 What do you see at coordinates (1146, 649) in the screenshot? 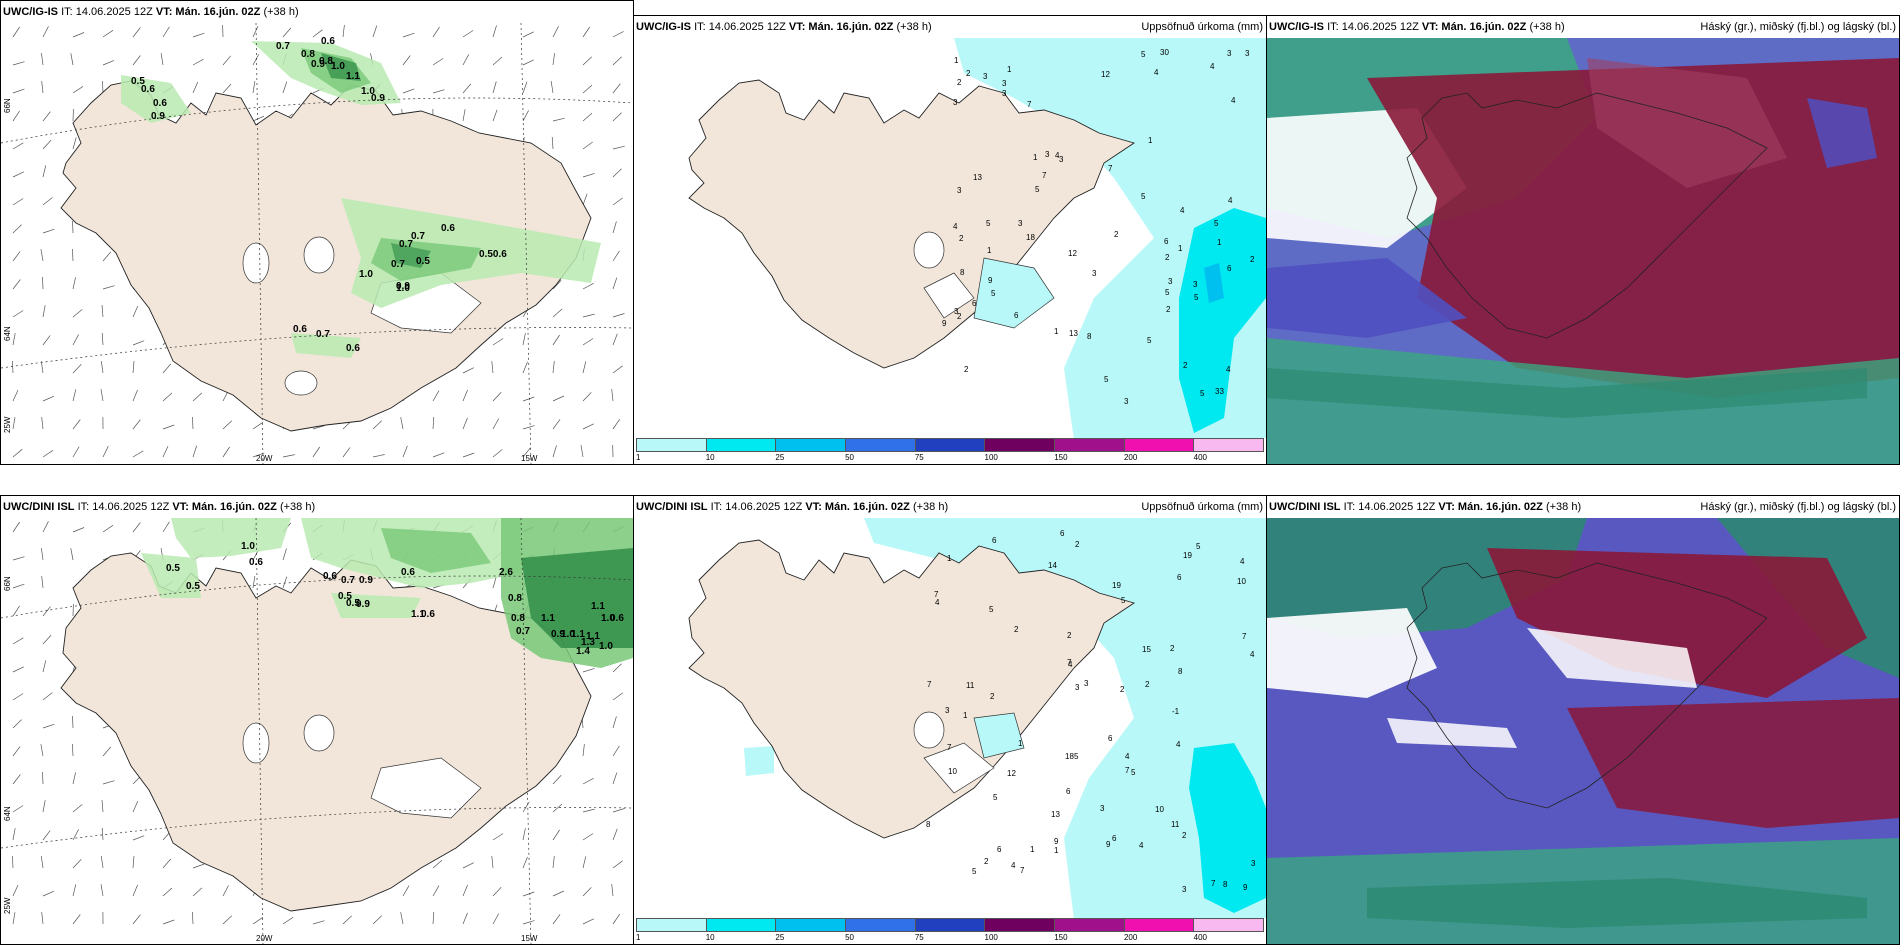
I see `precip-value-label: 15` at bounding box center [1146, 649].